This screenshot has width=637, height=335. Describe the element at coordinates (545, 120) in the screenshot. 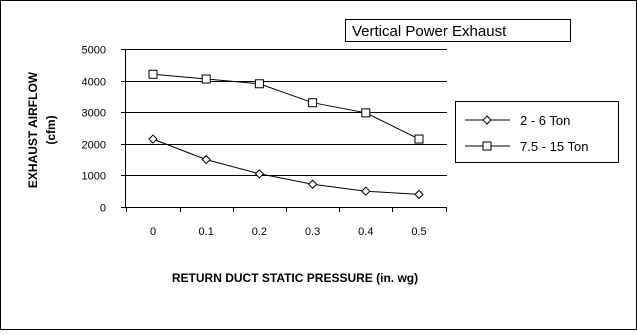

I see `legend-label: 2 - 6 Ton` at that location.